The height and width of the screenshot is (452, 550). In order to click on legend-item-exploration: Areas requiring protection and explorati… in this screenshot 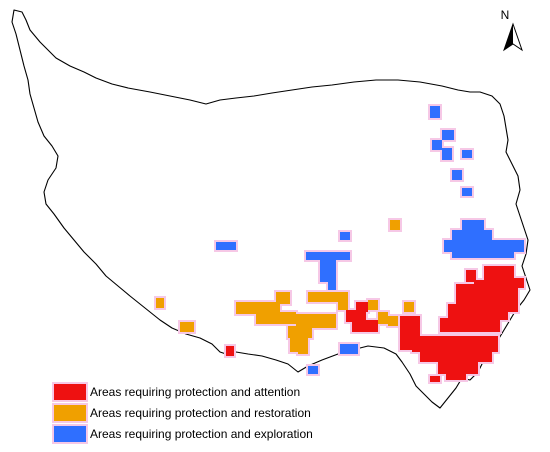, I will do `click(214, 434)`.